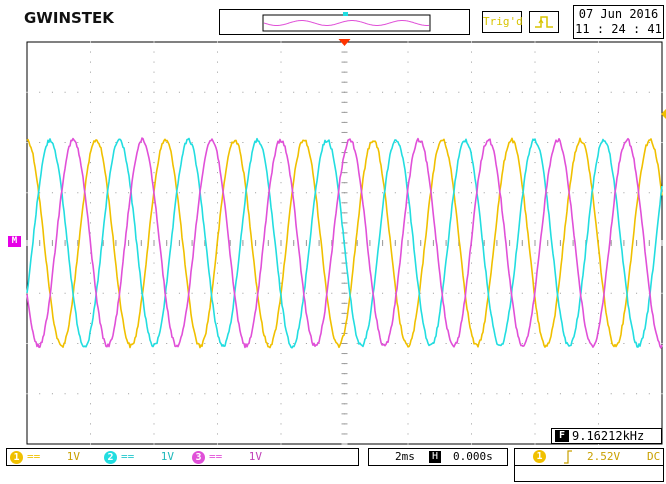  What do you see at coordinates (225, 457) in the screenshot?
I see `channel-3-status: 3 == 1V` at bounding box center [225, 457].